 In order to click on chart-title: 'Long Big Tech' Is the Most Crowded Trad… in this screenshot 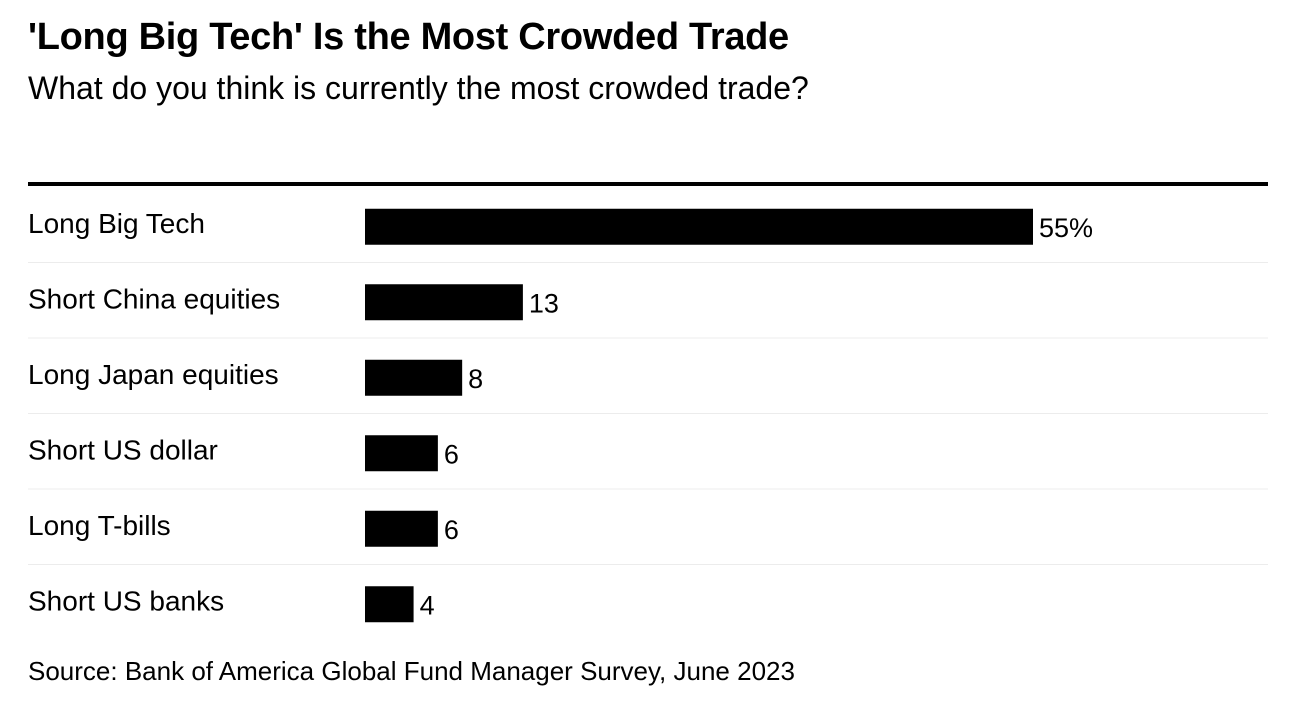, I will do `click(408, 37)`.